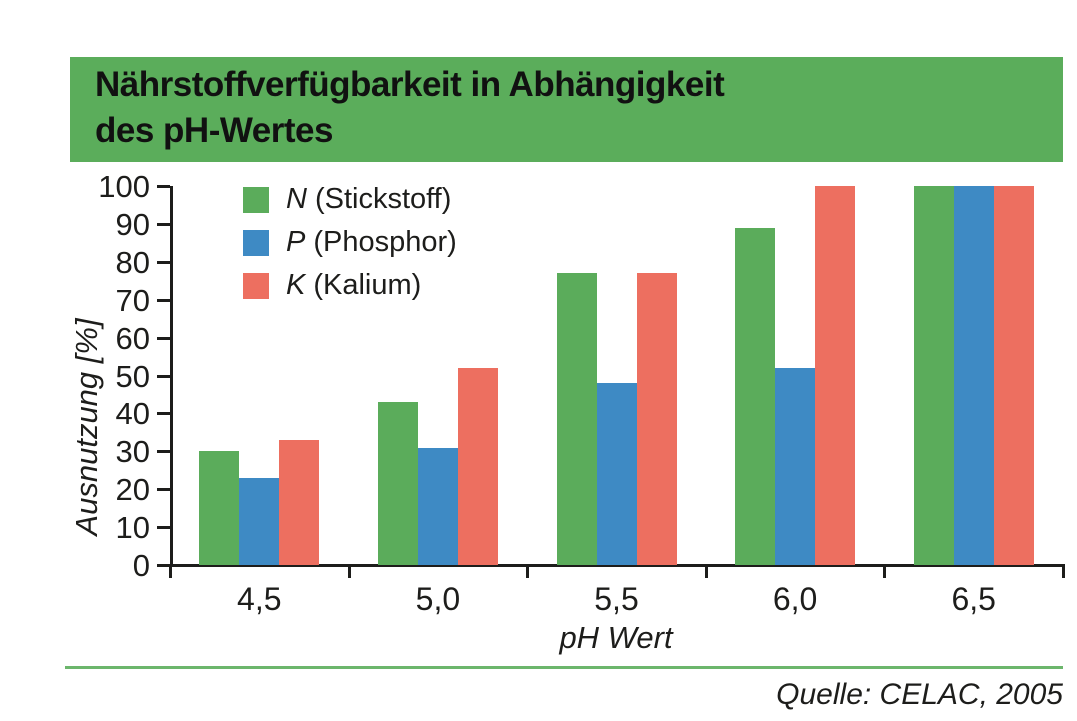  I want to click on k-color-swatch, so click(256, 285).